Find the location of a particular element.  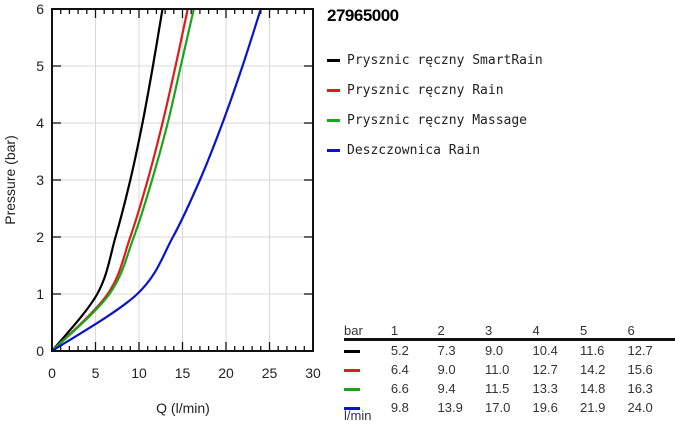

table-header-cell: 4 is located at coordinates (556, 331).